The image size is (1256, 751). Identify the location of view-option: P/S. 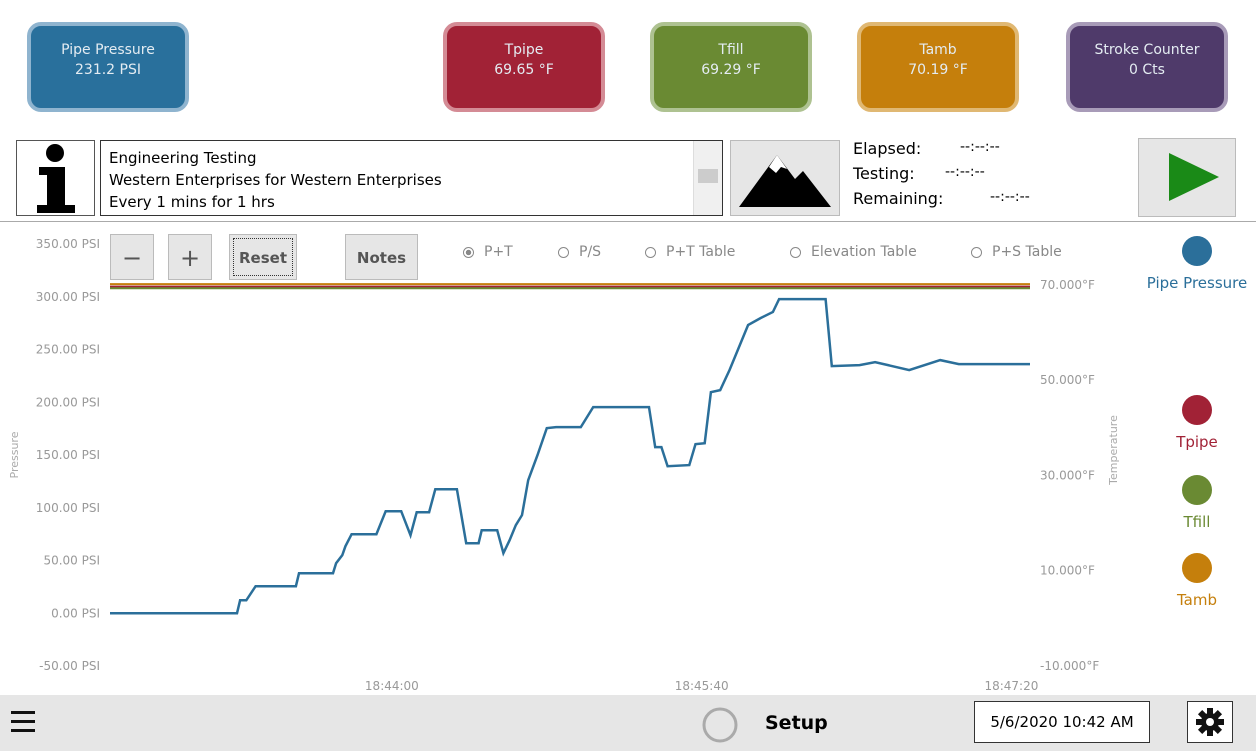
(579, 252).